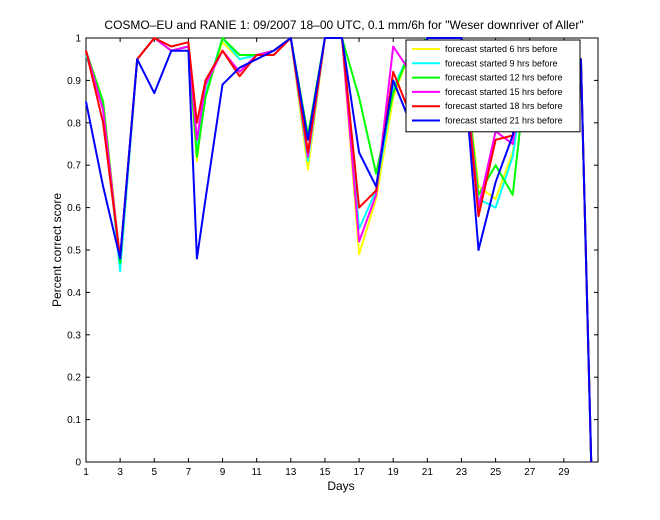  What do you see at coordinates (74, 420) in the screenshot?
I see `y-tick-label: 0.1` at bounding box center [74, 420].